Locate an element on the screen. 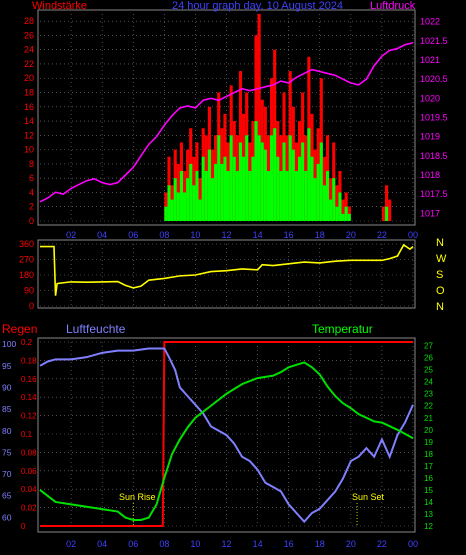 The height and width of the screenshot is (555, 466). pressure-y-tick-label: 1021 is located at coordinates (430, 60).